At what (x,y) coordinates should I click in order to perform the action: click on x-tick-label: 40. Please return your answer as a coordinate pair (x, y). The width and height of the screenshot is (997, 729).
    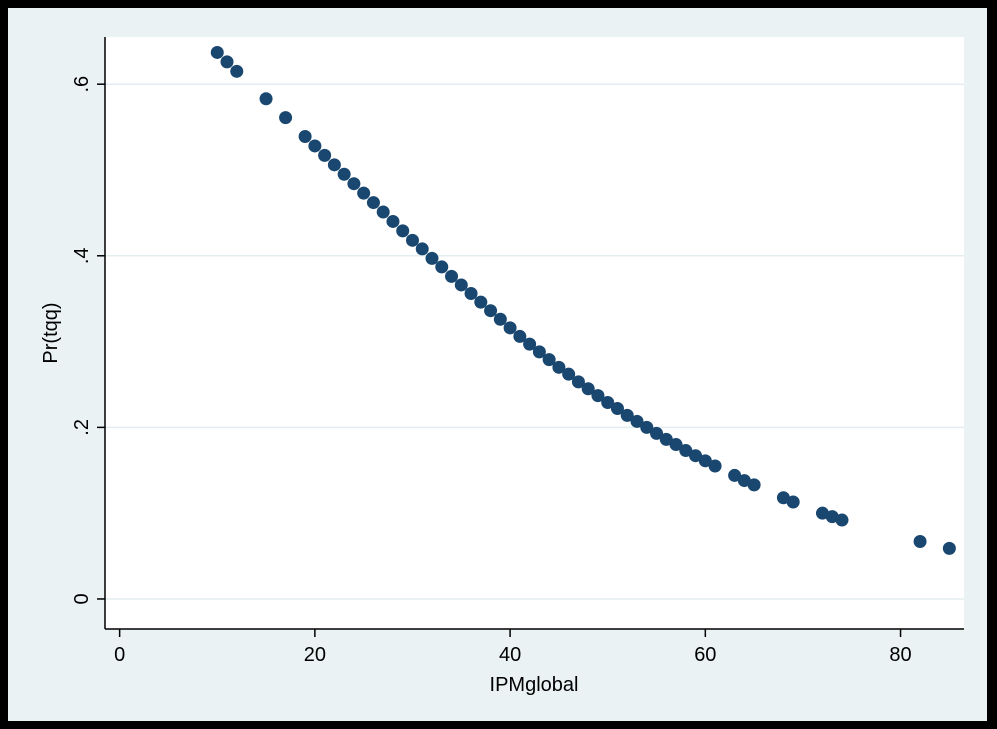
    Looking at the image, I should click on (510, 655).